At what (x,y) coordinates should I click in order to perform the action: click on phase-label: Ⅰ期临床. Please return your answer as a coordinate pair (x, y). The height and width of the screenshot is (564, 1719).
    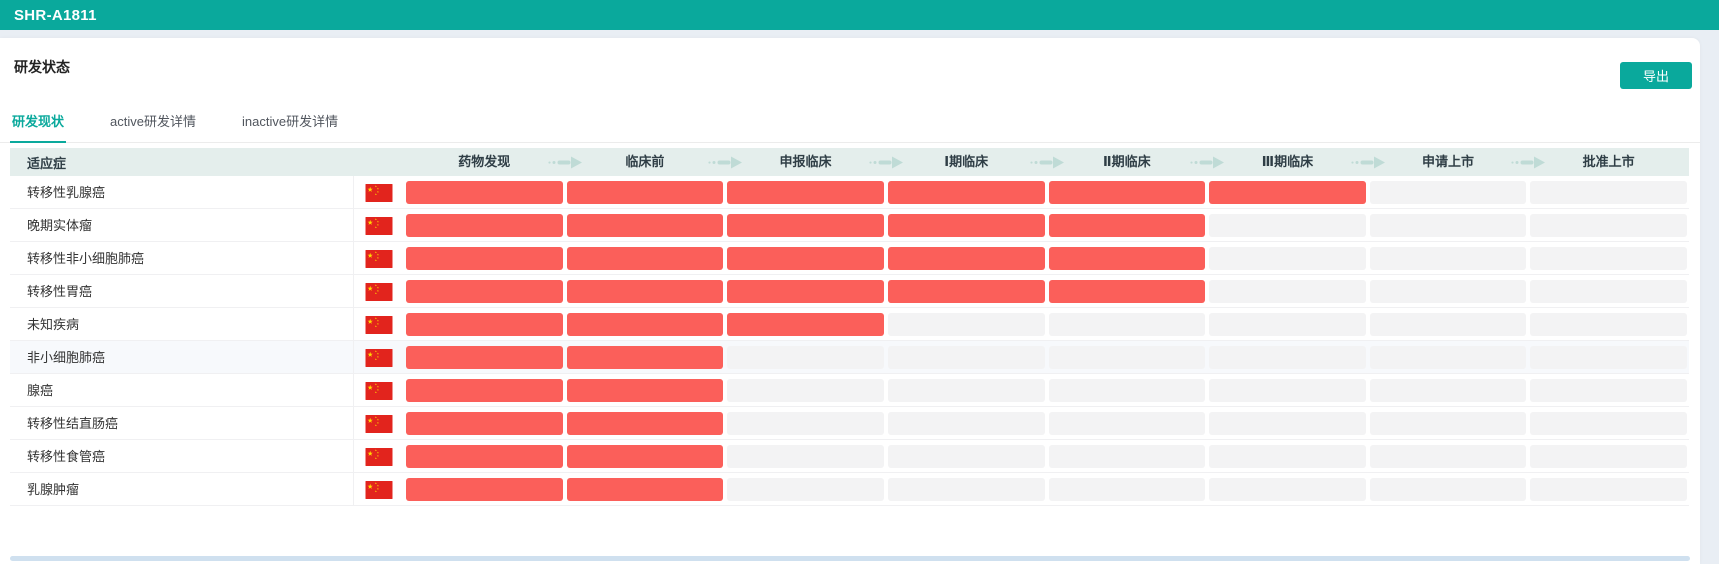
    Looking at the image, I should click on (966, 161).